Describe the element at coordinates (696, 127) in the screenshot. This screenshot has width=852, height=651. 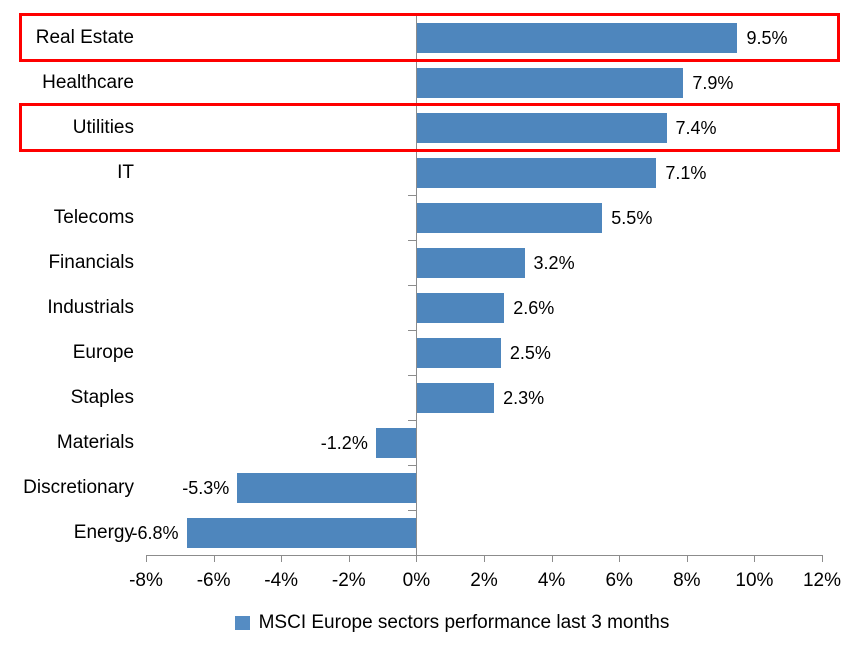
I see `value-label-utilities: 7.4%` at that location.